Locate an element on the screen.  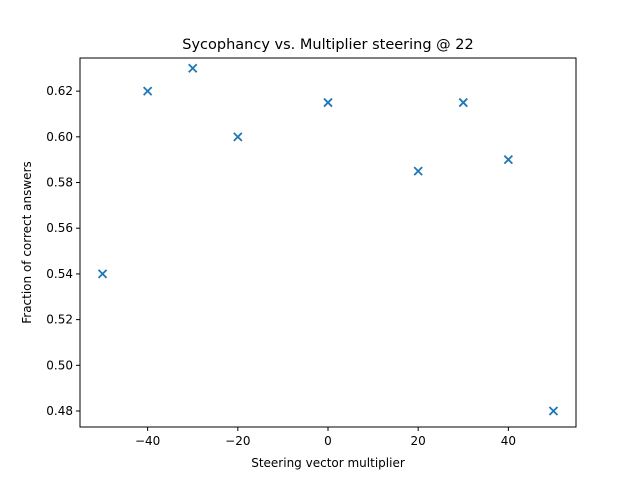
x-axis-ticks: −40 −20 0 20 40 is located at coordinates (325, 437).